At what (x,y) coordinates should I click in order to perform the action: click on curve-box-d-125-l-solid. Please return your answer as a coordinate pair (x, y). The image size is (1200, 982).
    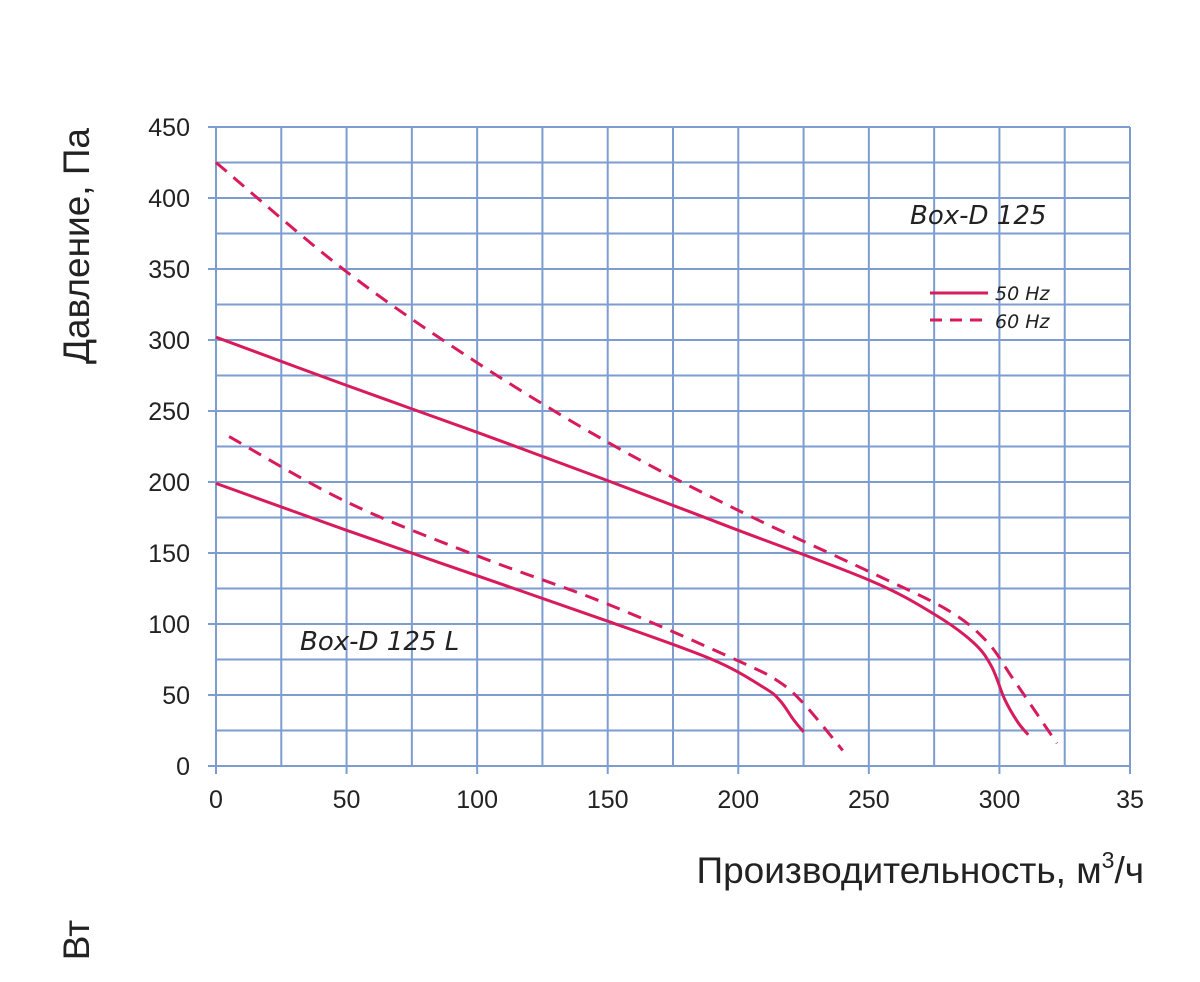
    Looking at the image, I should click on (510, 607).